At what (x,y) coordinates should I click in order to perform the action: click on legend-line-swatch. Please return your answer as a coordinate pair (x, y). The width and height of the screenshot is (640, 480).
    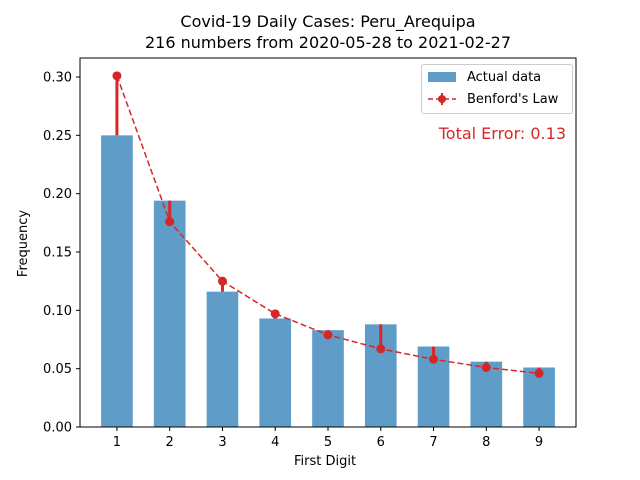
    Looking at the image, I should click on (442, 99).